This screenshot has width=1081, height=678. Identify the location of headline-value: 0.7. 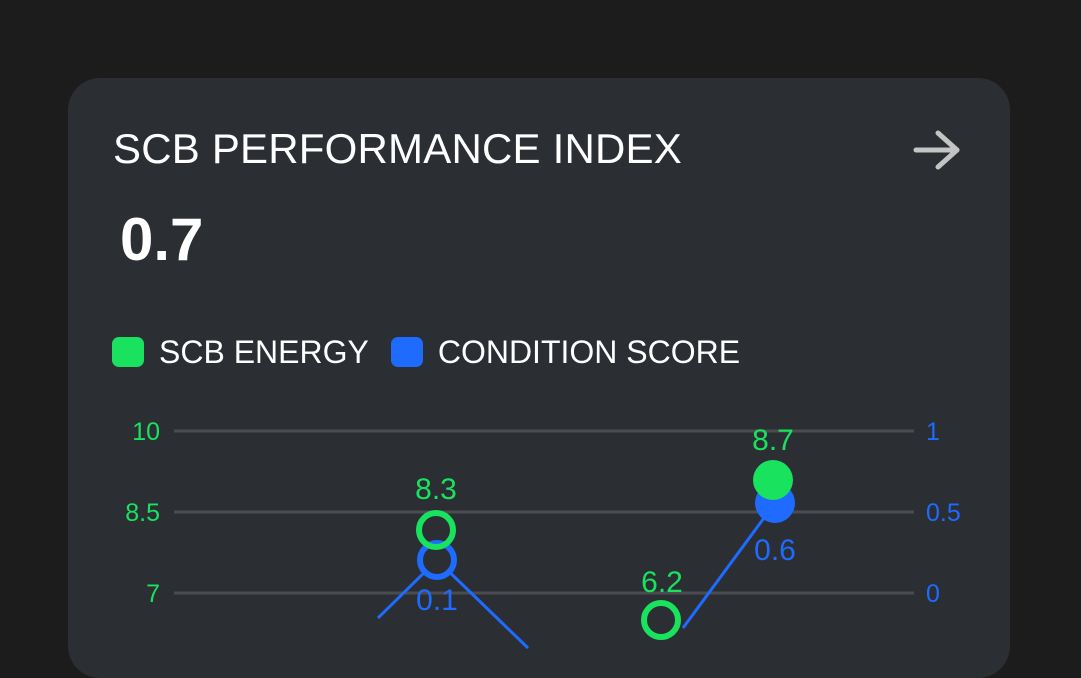
(162, 239).